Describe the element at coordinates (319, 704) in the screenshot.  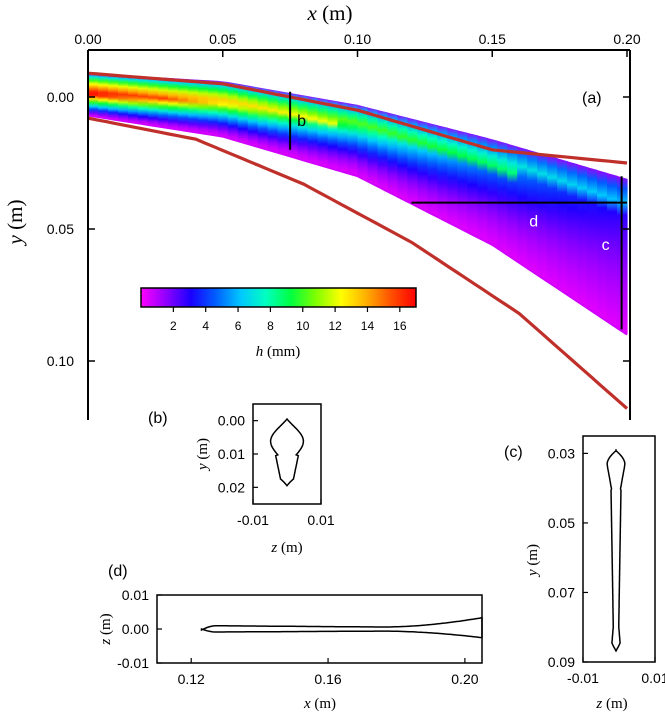
I see `panel-d-x-title: x (m)` at that location.